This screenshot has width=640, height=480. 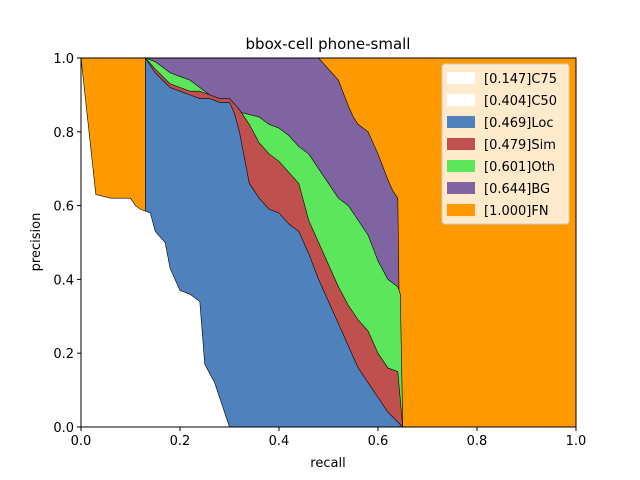 I want to click on y-tick-label: 0.6, so click(x=63, y=207).